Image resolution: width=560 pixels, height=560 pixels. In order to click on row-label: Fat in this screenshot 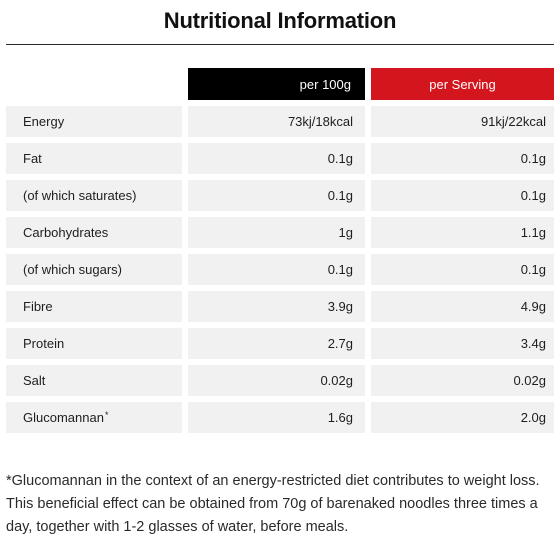, I will do `click(94, 158)`.